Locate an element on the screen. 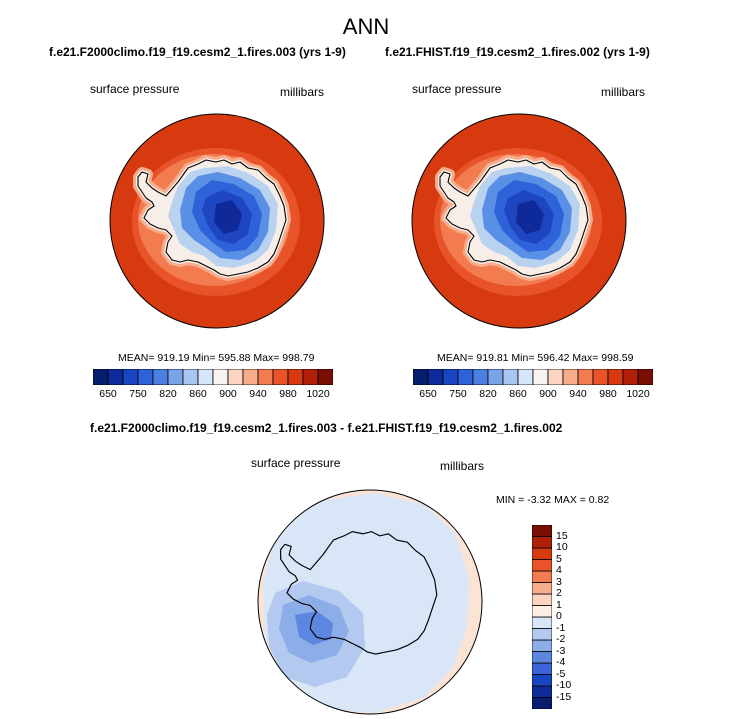  colorbar-tick-label: 1 is located at coordinates (559, 604).